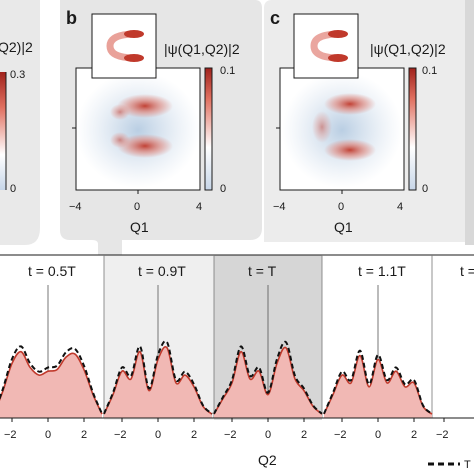  Describe the element at coordinates (341, 207) in the screenshot. I see `panel-c-xtick-0: 0` at that location.